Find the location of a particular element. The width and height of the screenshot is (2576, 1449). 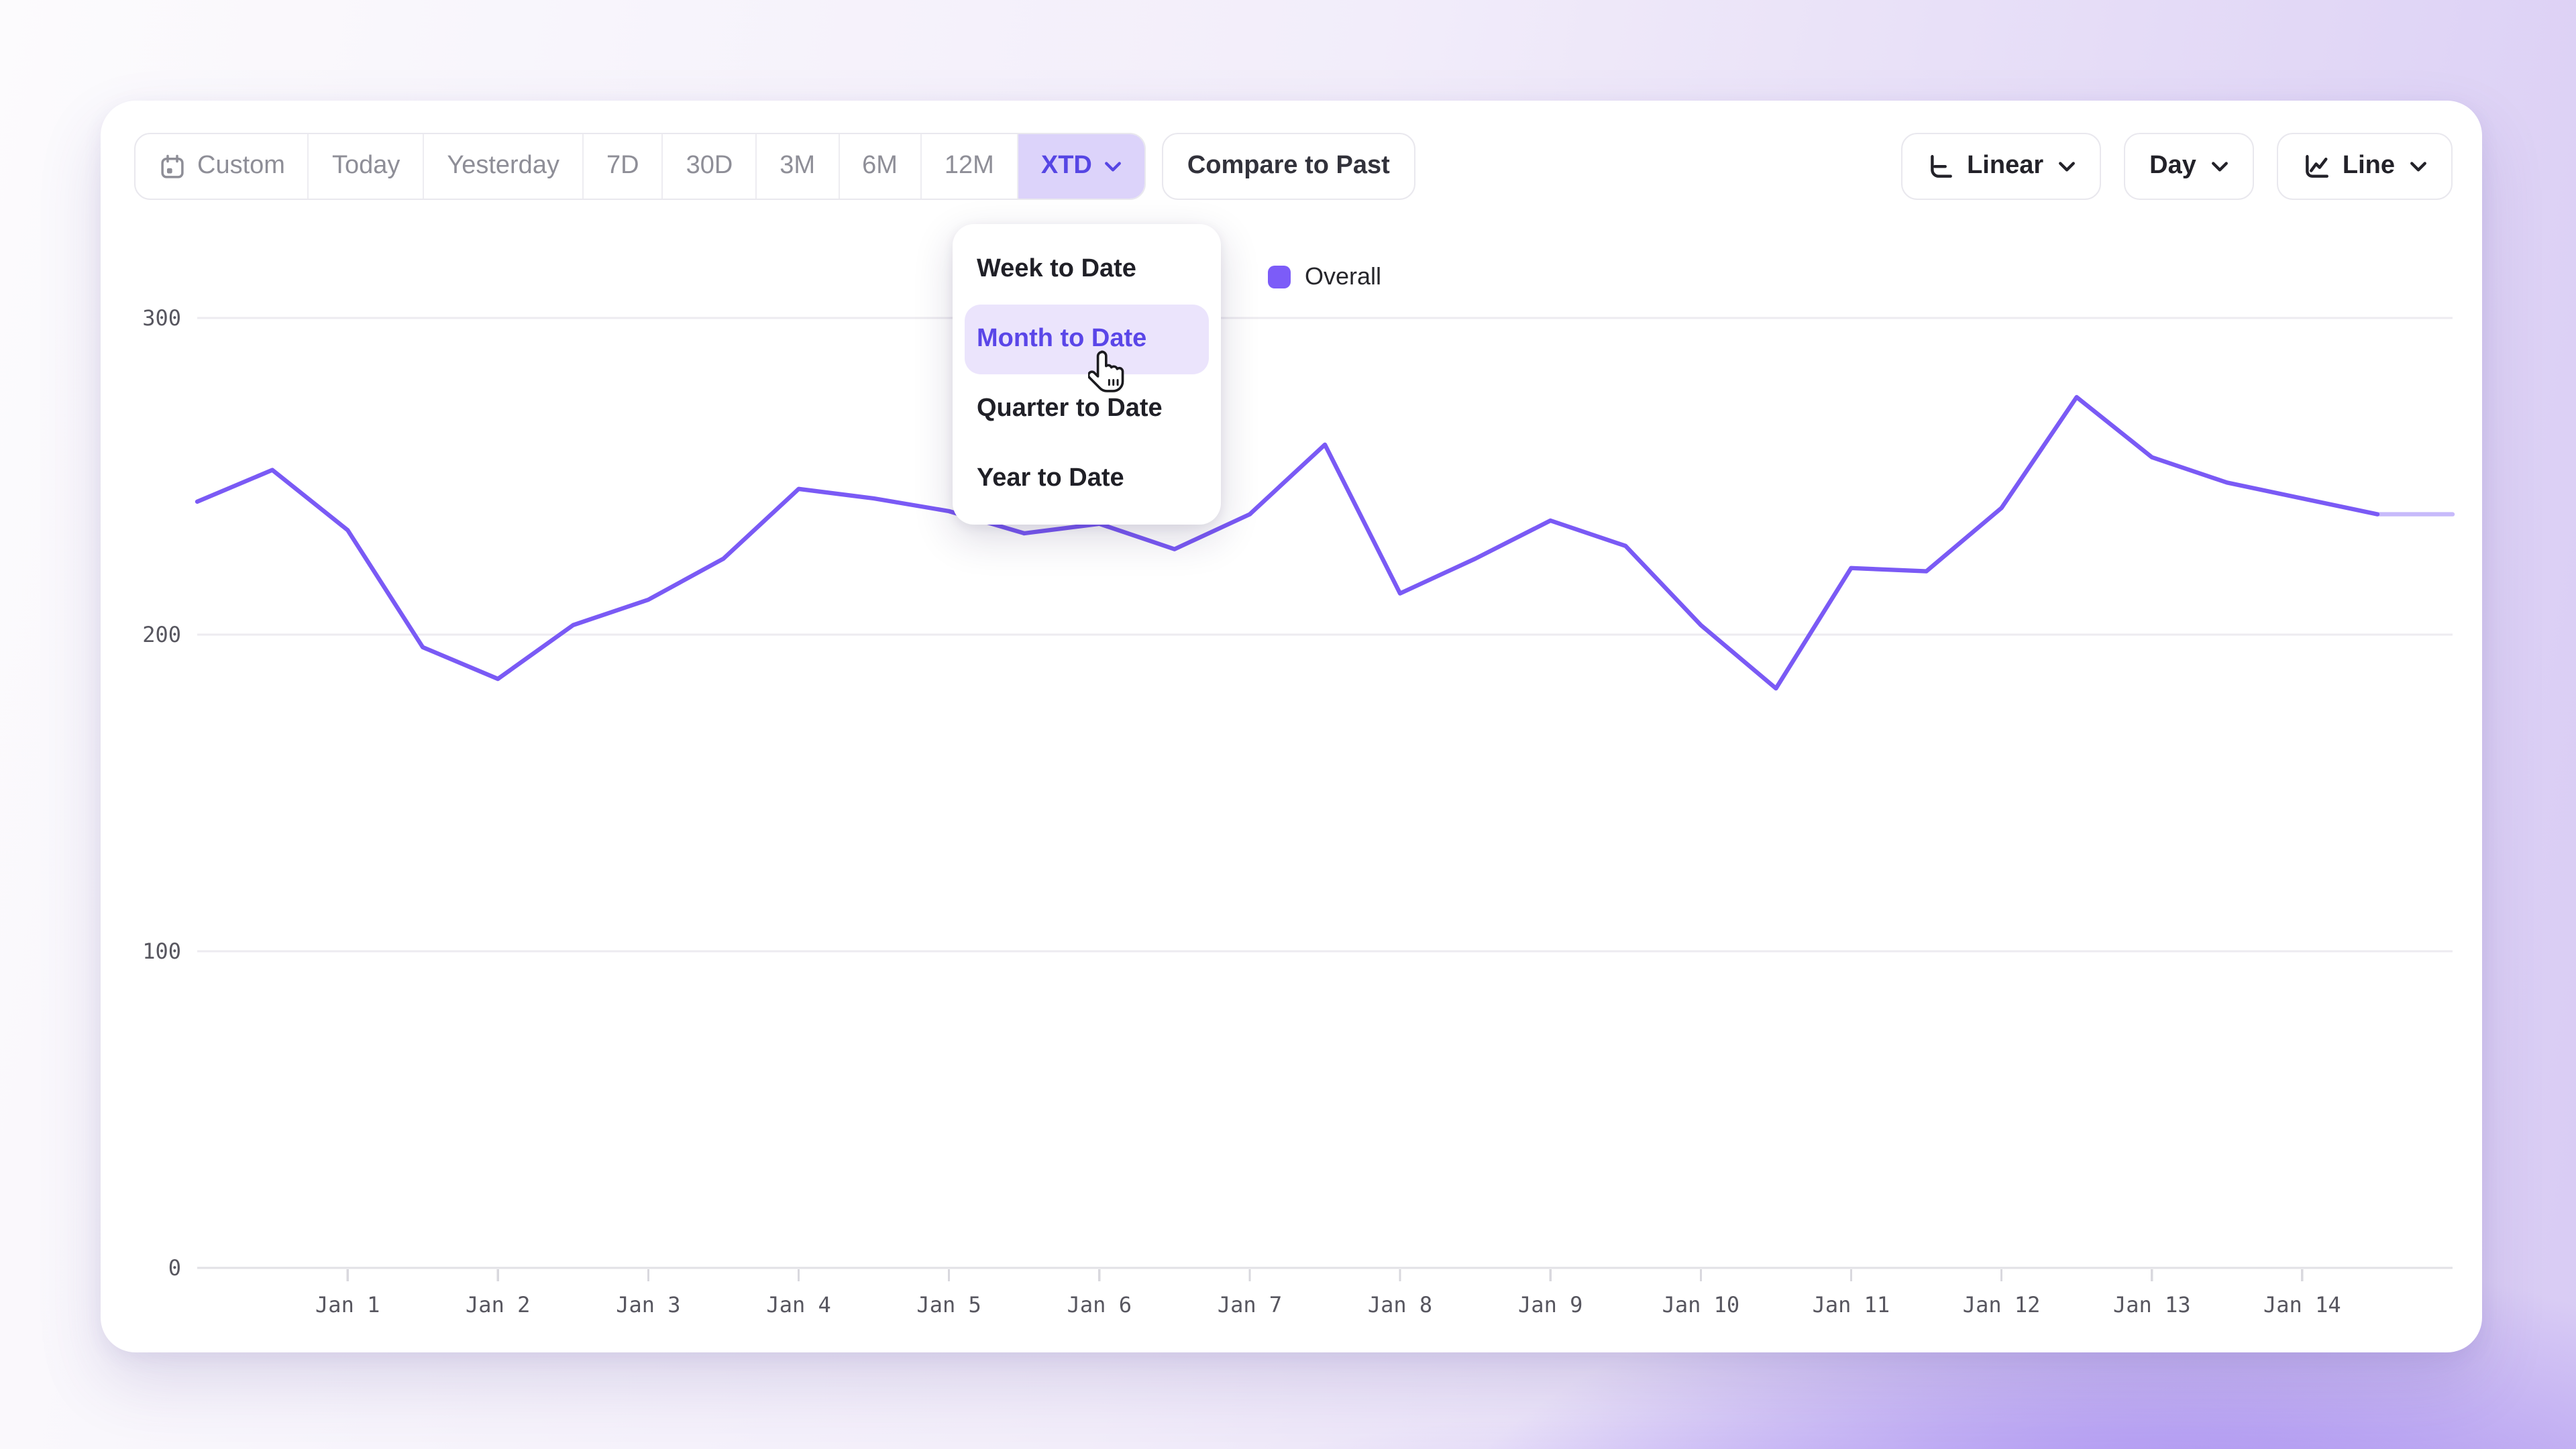

chart-controls-group: Linear Day is located at coordinates (2177, 166).